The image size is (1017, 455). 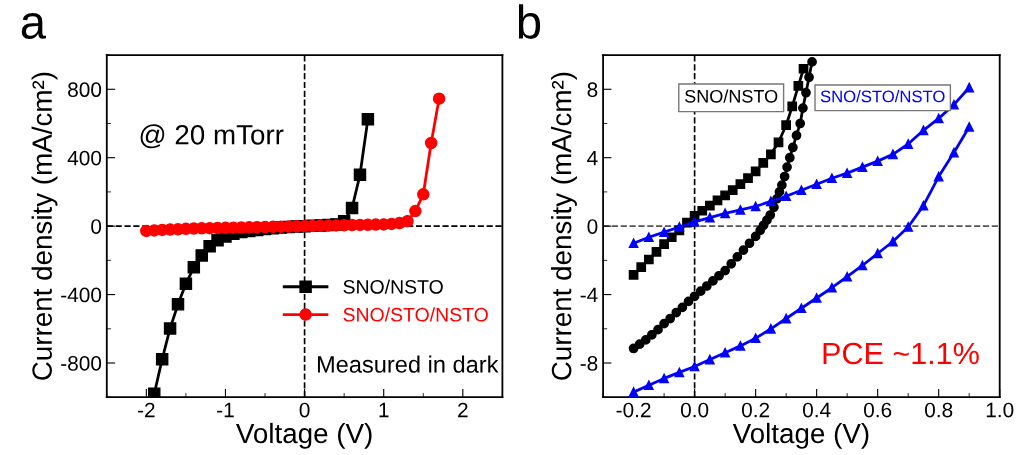 What do you see at coordinates (408, 364) in the screenshot?
I see `annotation: Measured in dark` at bounding box center [408, 364].